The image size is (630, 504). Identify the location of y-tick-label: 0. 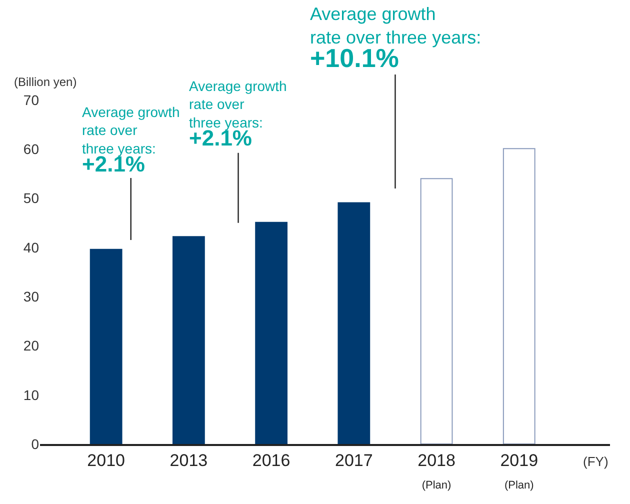
(35, 444).